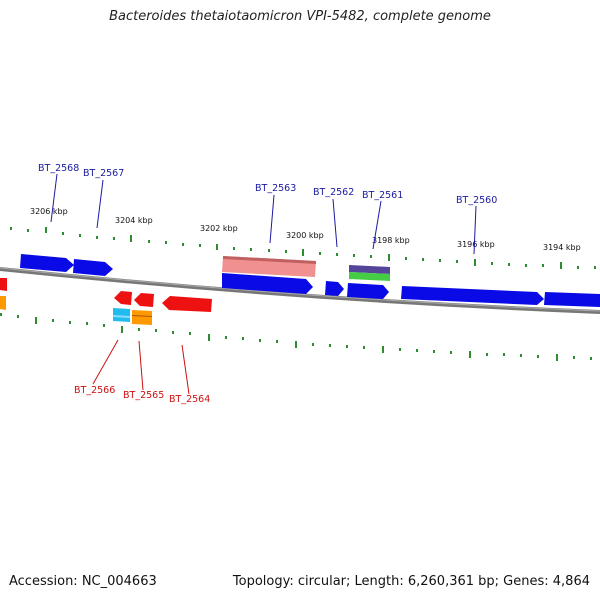  I want to click on feature-bars, so click(195, 290).